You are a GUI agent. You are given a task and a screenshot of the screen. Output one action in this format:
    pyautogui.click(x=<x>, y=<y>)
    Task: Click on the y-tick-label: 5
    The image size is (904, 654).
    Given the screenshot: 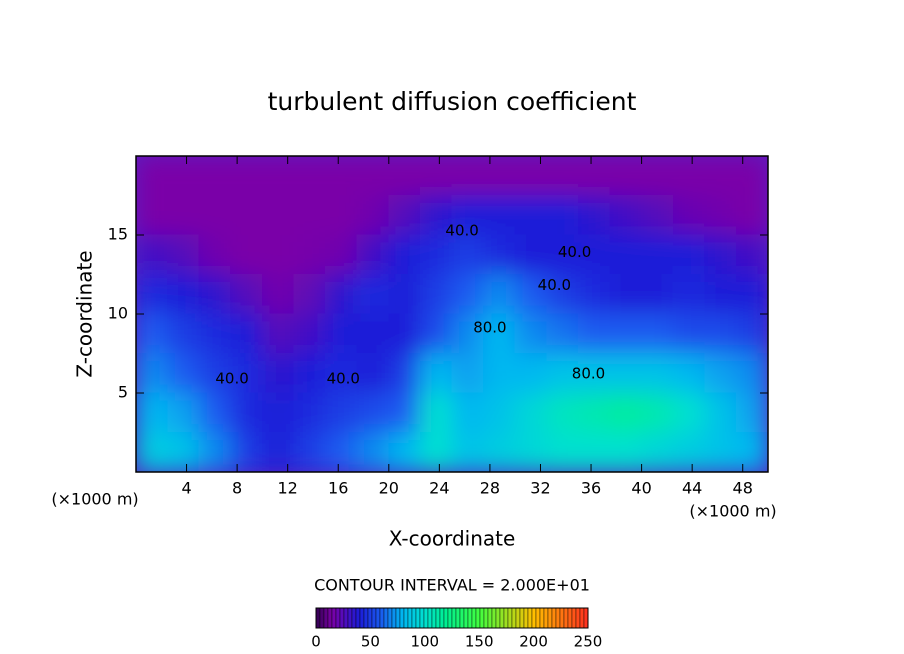 What is the action you would take?
    pyautogui.click(x=123, y=392)
    